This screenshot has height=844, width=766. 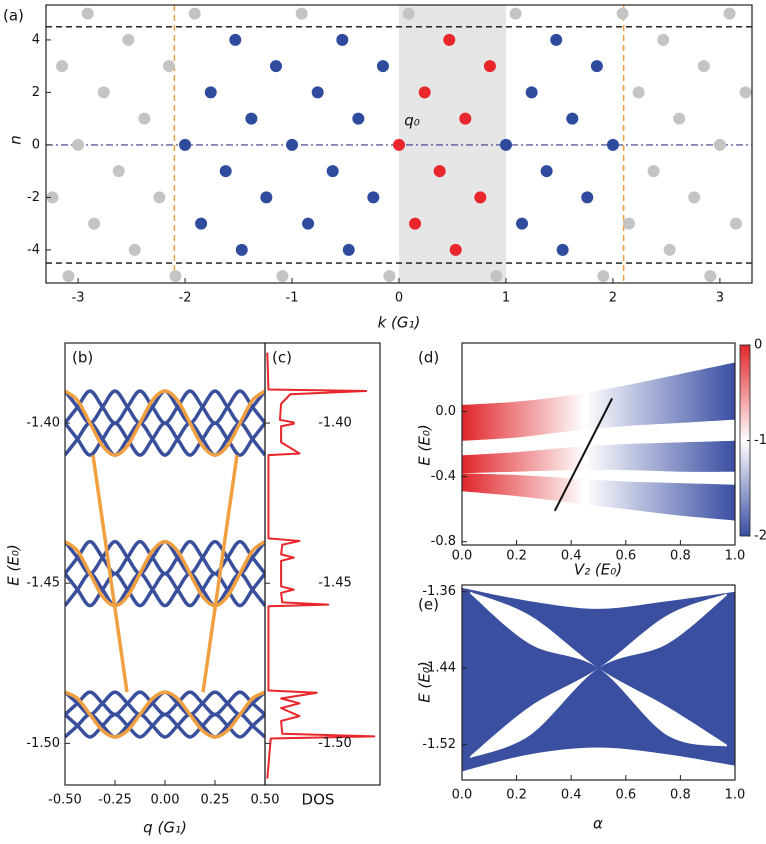 What do you see at coordinates (613, 298) in the screenshot?
I see `x-tick-label: 2` at bounding box center [613, 298].